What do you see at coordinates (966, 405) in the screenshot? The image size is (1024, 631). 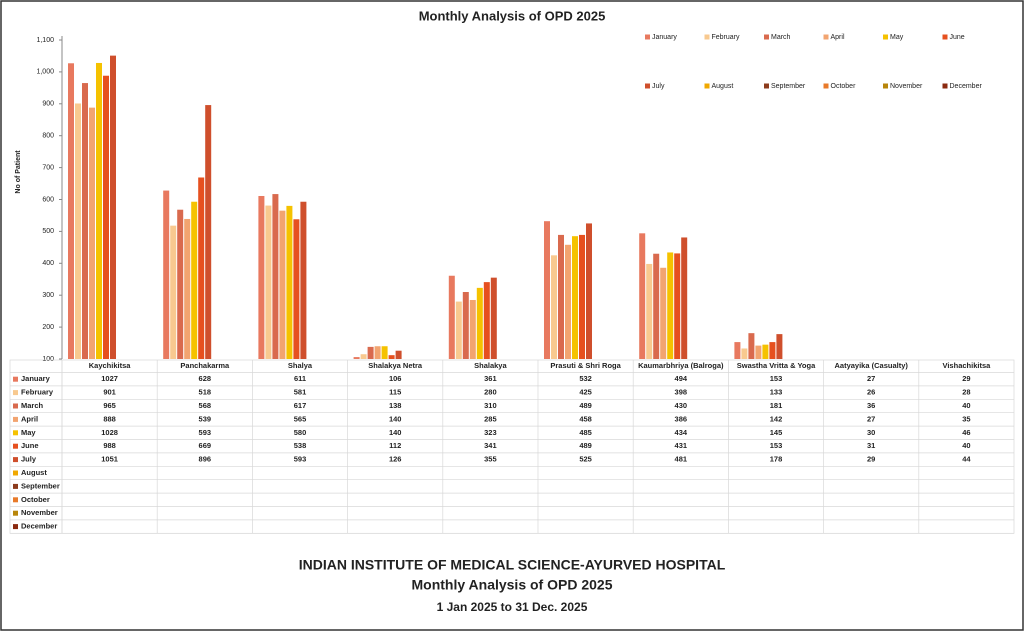 I see `table-value: 40` at bounding box center [966, 405].